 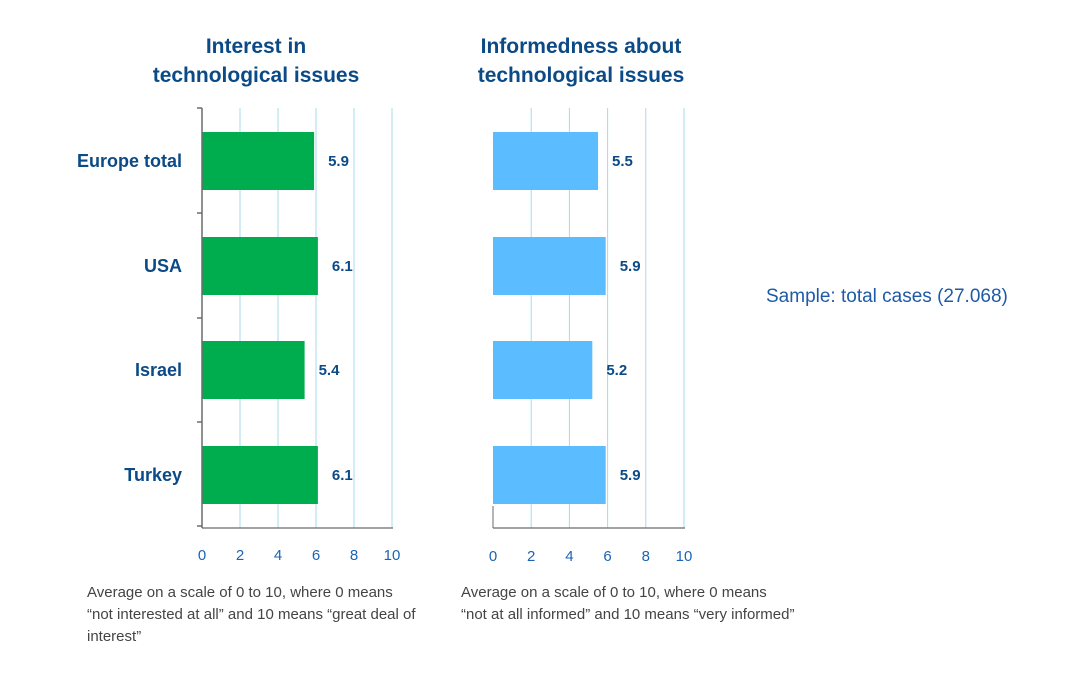 I want to click on informedness-x-tick-label: 0, so click(x=493, y=556).